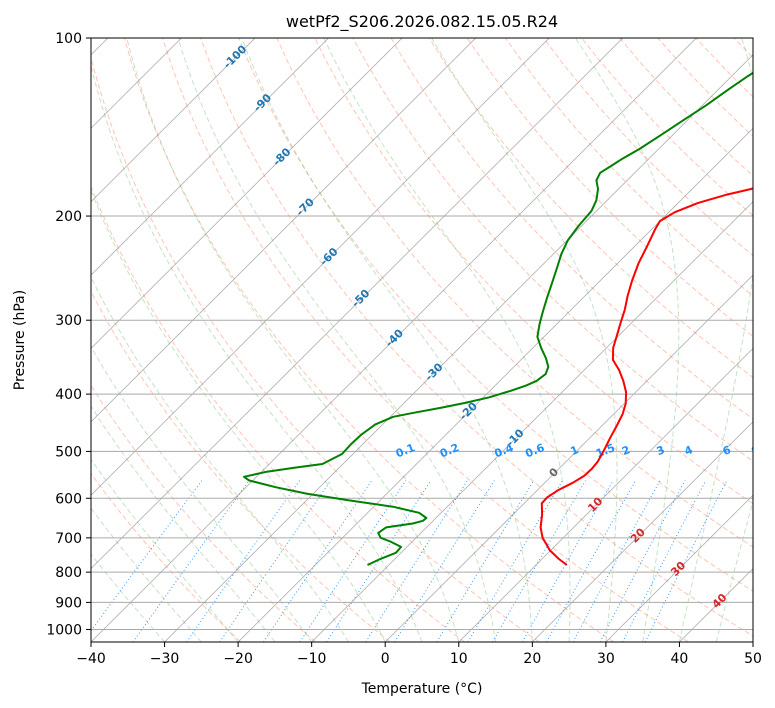 The height and width of the screenshot is (708, 775). Describe the element at coordinates (68, 539) in the screenshot. I see `y-tick-label: 700` at that location.